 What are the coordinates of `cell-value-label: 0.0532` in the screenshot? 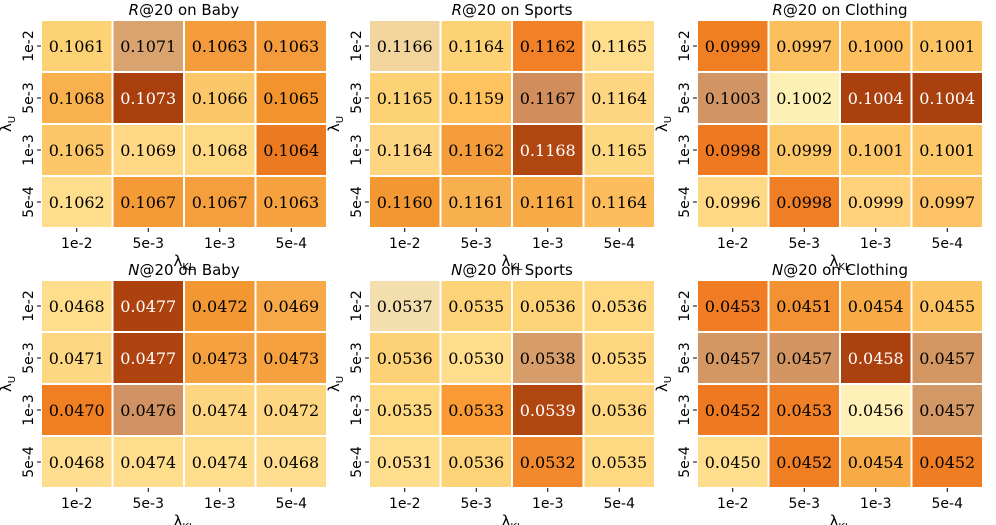 It's located at (548, 462).